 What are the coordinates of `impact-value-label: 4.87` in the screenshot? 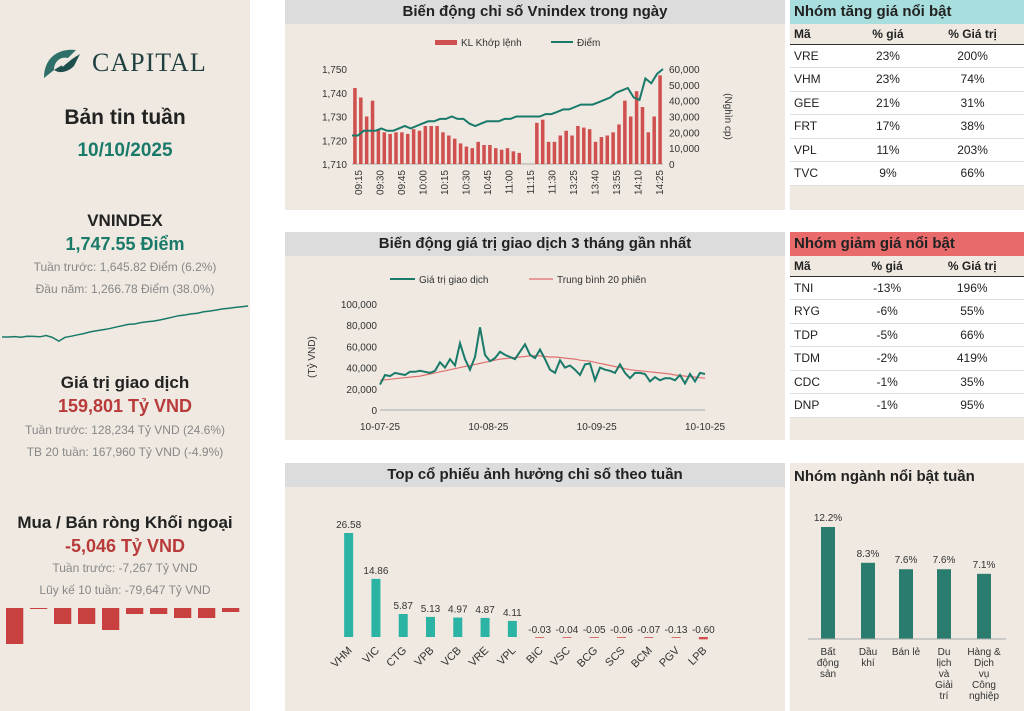 It's located at (485, 610).